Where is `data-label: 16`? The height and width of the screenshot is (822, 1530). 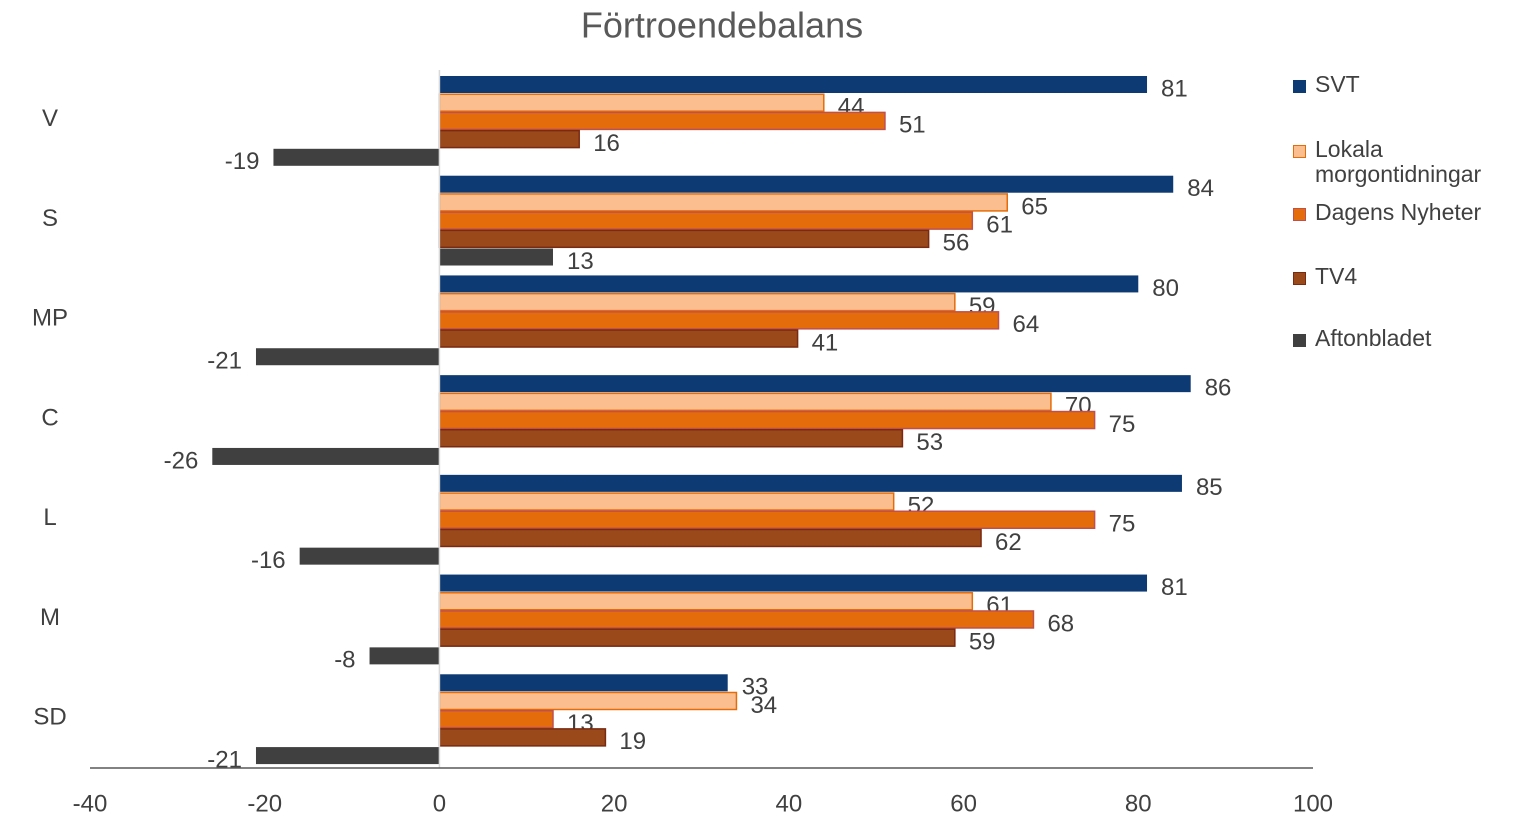
data-label: 16 is located at coordinates (606, 143).